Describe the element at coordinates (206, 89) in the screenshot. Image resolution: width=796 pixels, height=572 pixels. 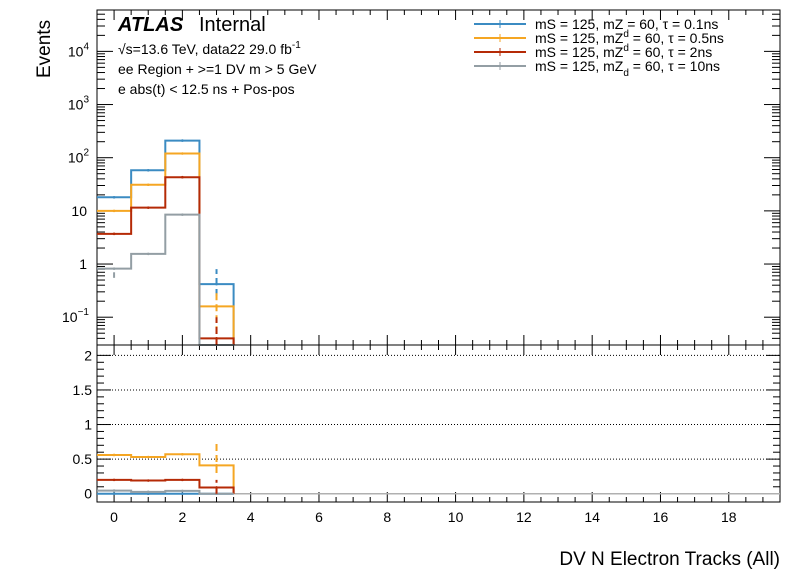
I see `selection-label: e abs(t) < 12.5 ns + Pos-pos` at that location.